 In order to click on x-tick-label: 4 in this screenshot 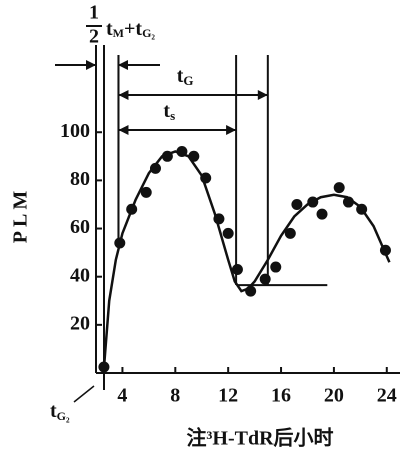, I will do `click(122, 396)`.